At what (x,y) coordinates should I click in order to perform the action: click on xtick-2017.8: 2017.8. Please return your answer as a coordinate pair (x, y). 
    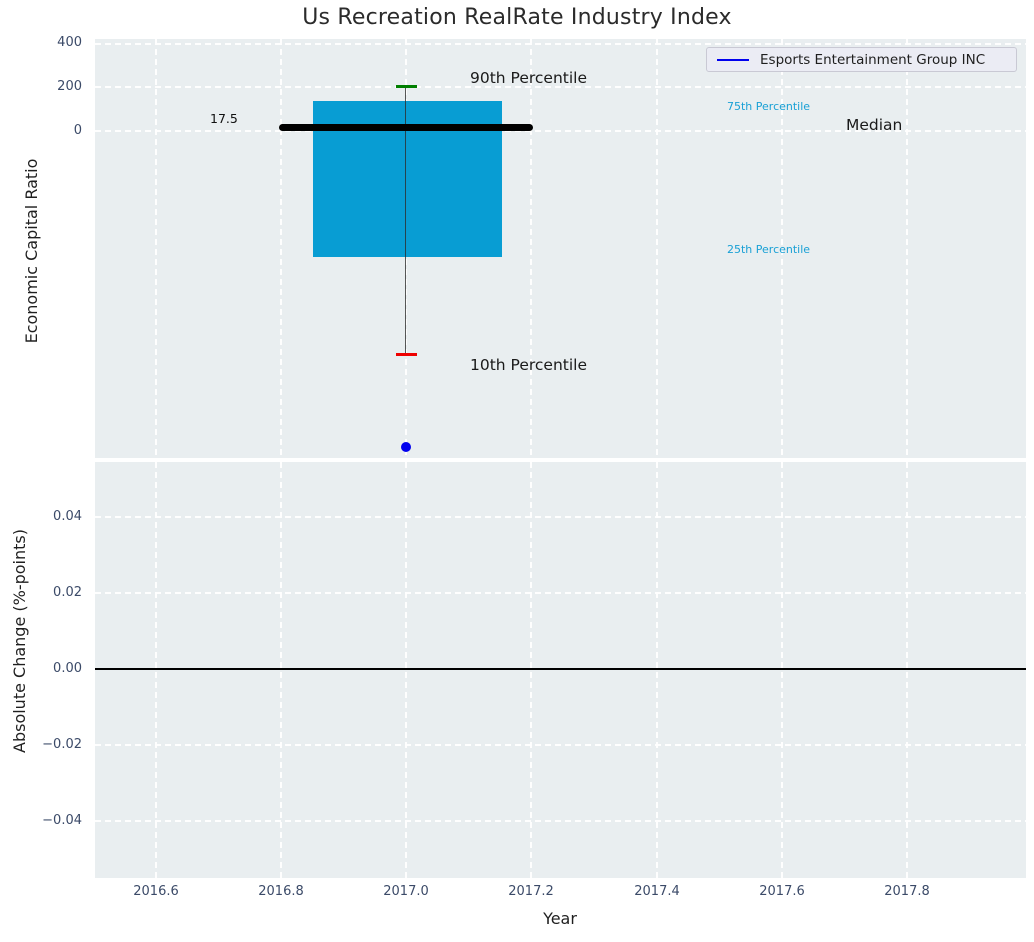
    Looking at the image, I should click on (907, 891).